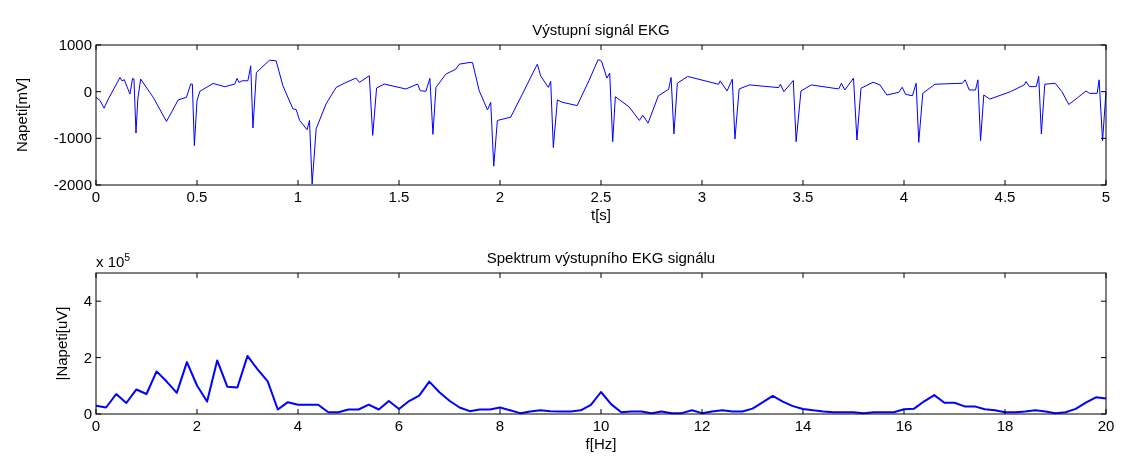 The height and width of the screenshot is (464, 1125). What do you see at coordinates (601, 384) in the screenshot?
I see `line-series` at bounding box center [601, 384].